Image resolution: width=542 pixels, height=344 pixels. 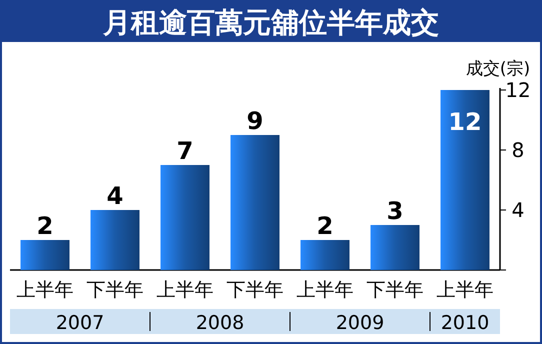 I want to click on text: 2008, so click(x=220, y=323).